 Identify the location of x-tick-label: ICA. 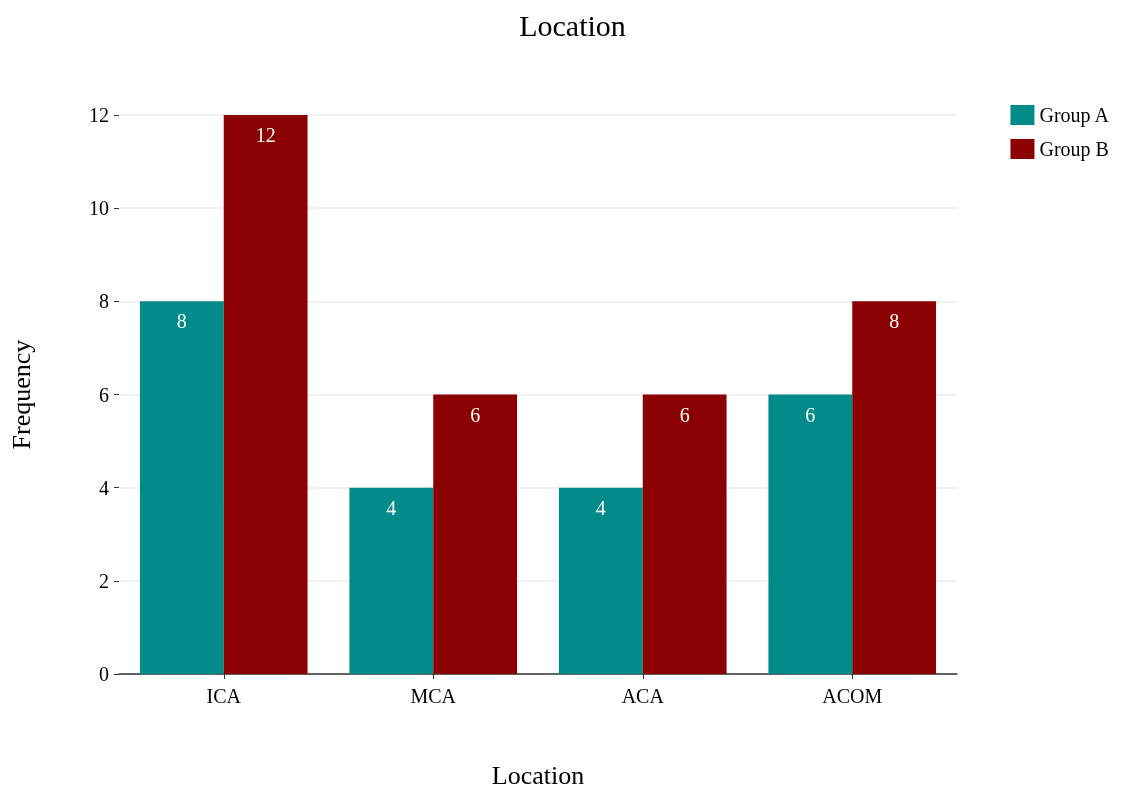
(224, 696).